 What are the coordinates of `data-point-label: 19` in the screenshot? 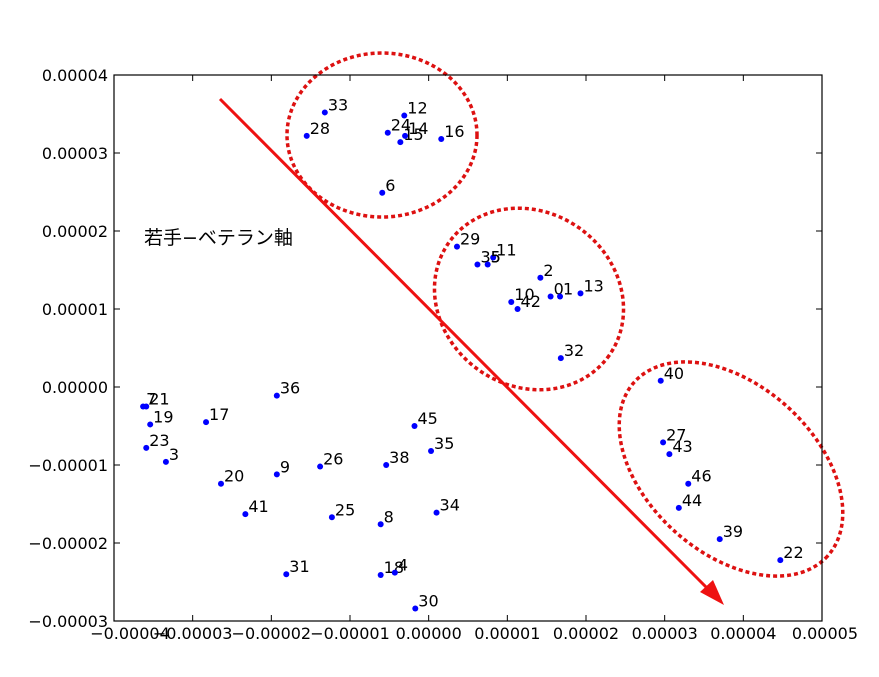 It's located at (163, 416).